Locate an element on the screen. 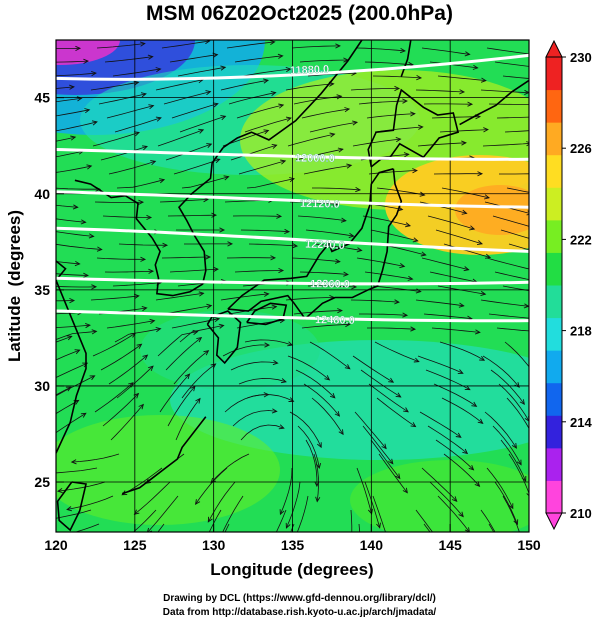 The image size is (599, 625). colorbar-tick-label: 214 is located at coordinates (581, 422).